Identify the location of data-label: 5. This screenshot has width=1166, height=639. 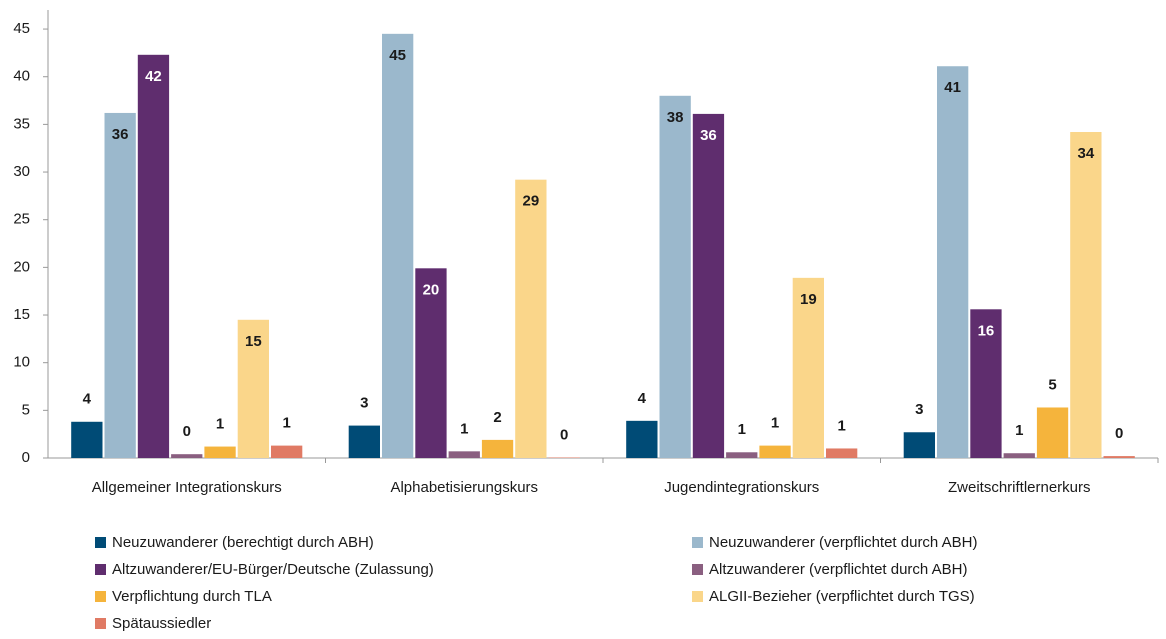
(1052, 384).